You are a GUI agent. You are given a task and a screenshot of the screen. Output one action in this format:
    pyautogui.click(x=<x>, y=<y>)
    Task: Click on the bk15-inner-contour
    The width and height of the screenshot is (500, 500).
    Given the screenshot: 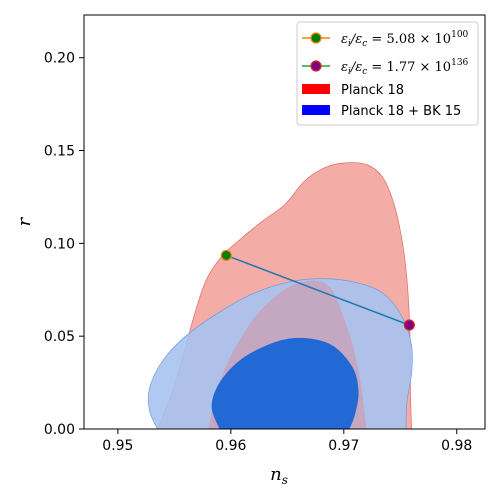 What is the action you would take?
    pyautogui.click(x=285, y=383)
    